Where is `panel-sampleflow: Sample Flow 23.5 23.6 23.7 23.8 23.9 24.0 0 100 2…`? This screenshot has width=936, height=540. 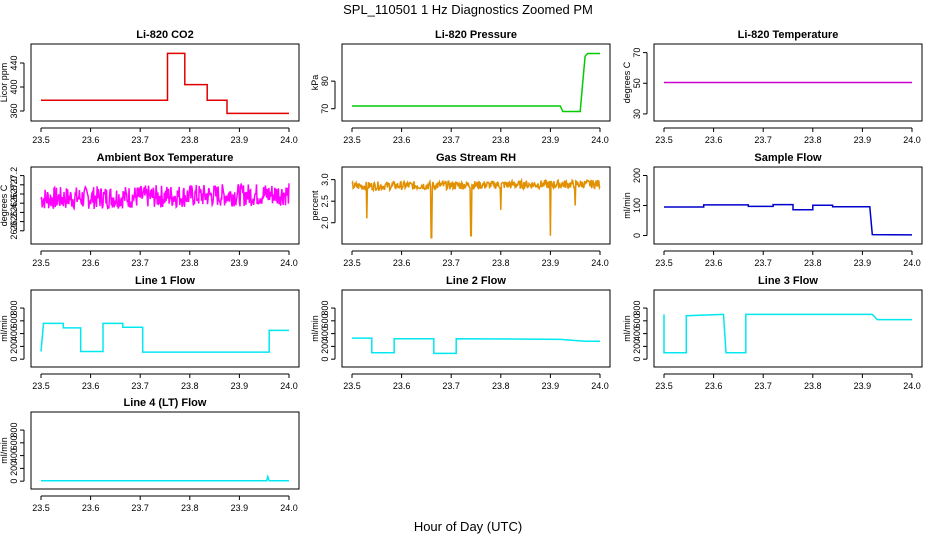 panel-sampleflow: Sample Flow 23.5 23.6 23.7 23.8 23.9 24.0 0 100 2… is located at coordinates (772, 210).